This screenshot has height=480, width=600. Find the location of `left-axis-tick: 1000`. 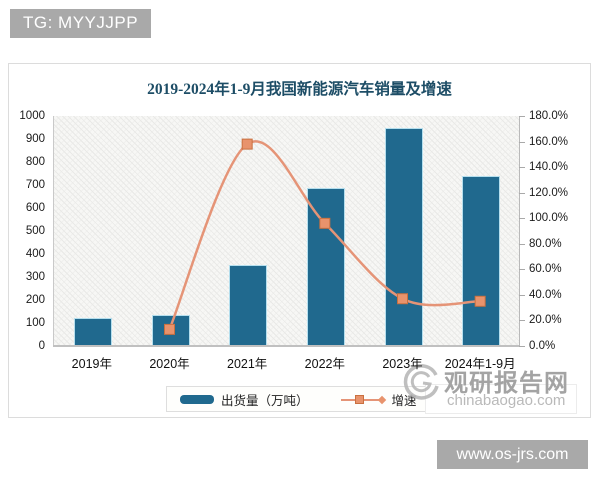

left-axis-tick: 1000 is located at coordinates (32, 116).